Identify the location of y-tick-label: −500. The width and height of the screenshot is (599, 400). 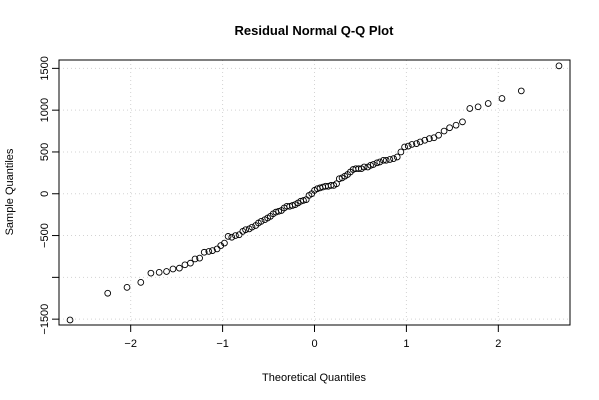
(45, 235).